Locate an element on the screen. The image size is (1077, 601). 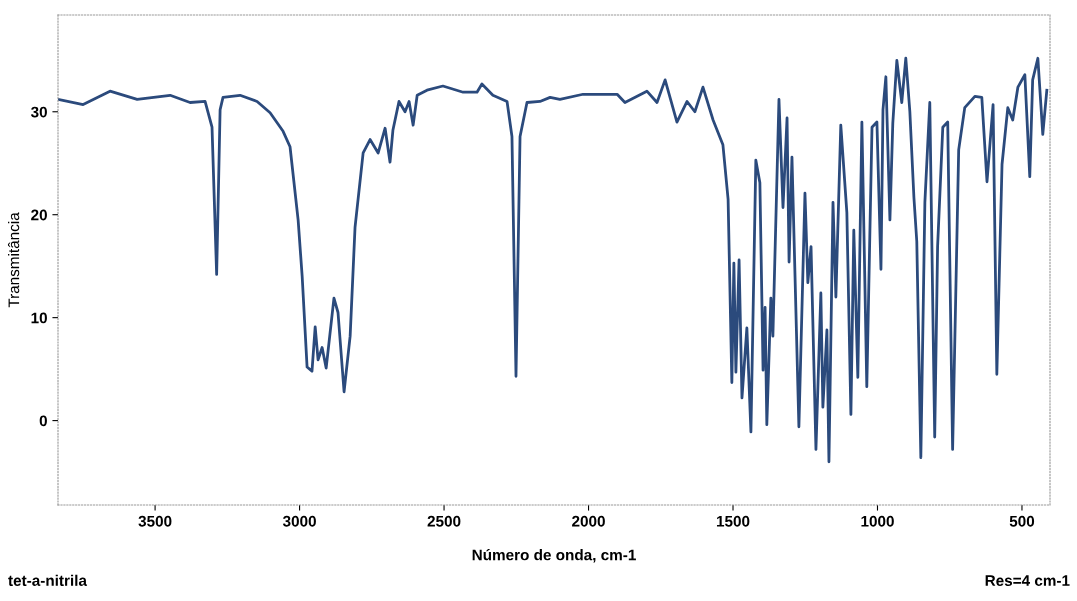
y-axis-title: Transmitância is located at coordinates (13, 260).